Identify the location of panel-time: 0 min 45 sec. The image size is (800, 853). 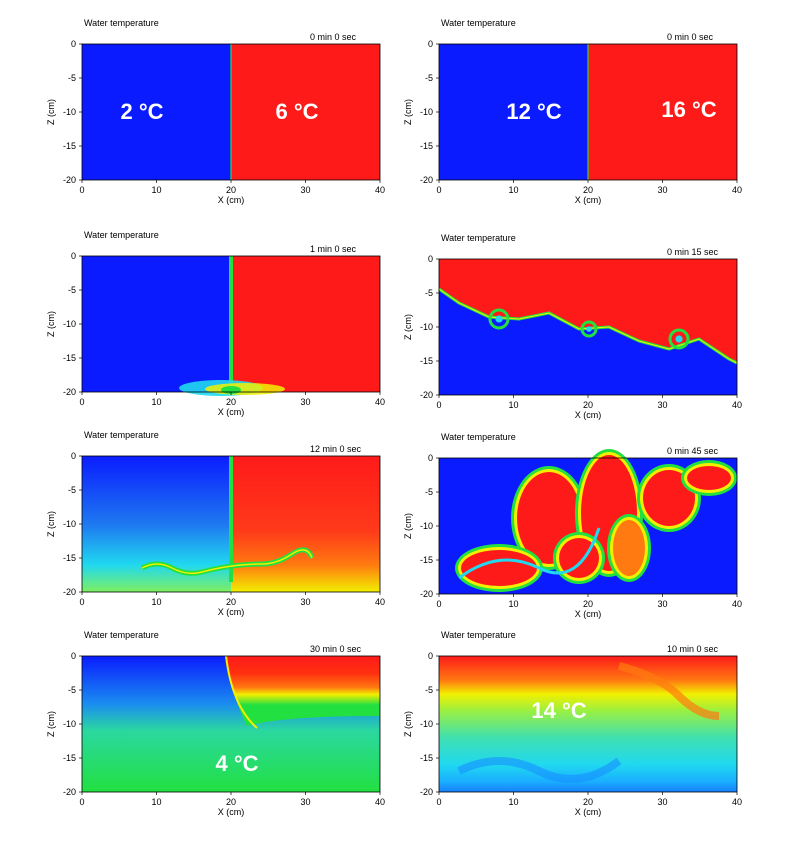
(693, 451).